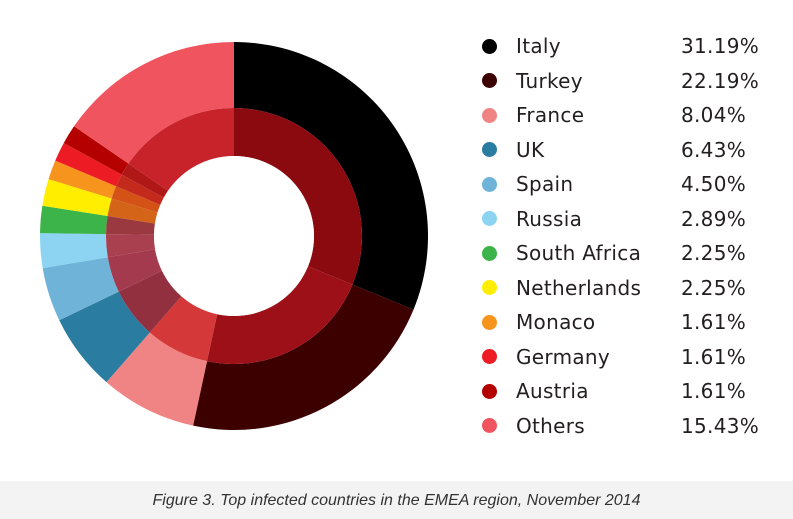  I want to click on inner-slice-austria, so click(145, 180).